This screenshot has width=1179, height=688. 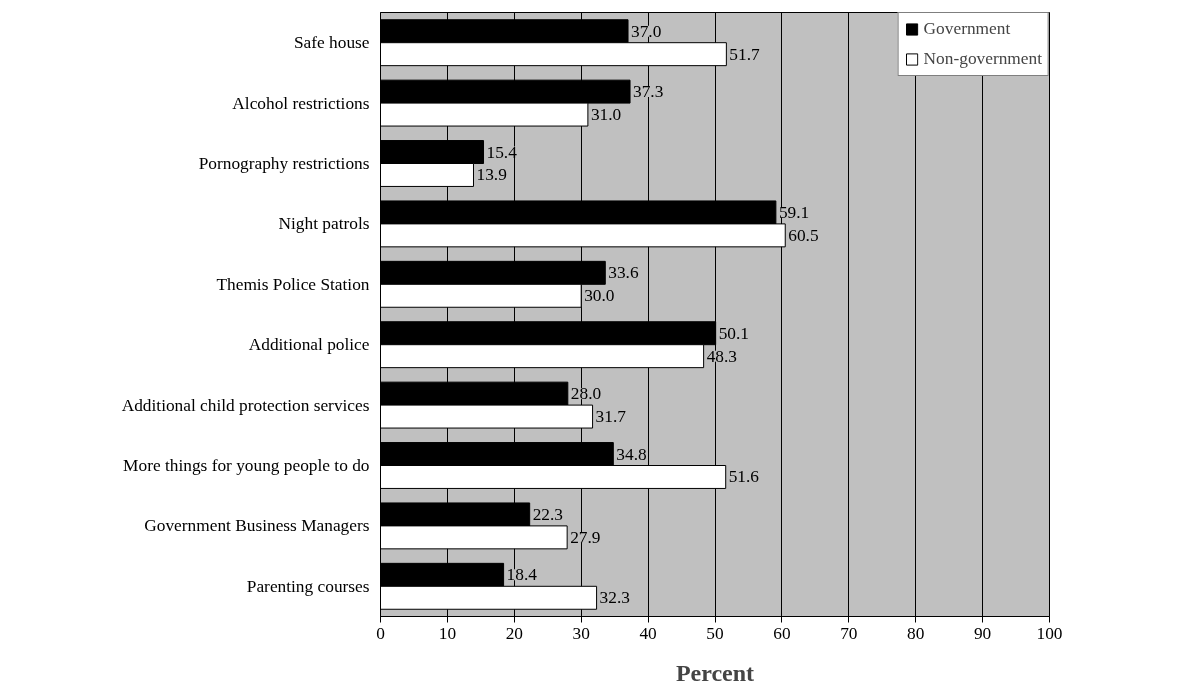 I want to click on y-tick-label: Additional child protection services, so click(x=245, y=405).